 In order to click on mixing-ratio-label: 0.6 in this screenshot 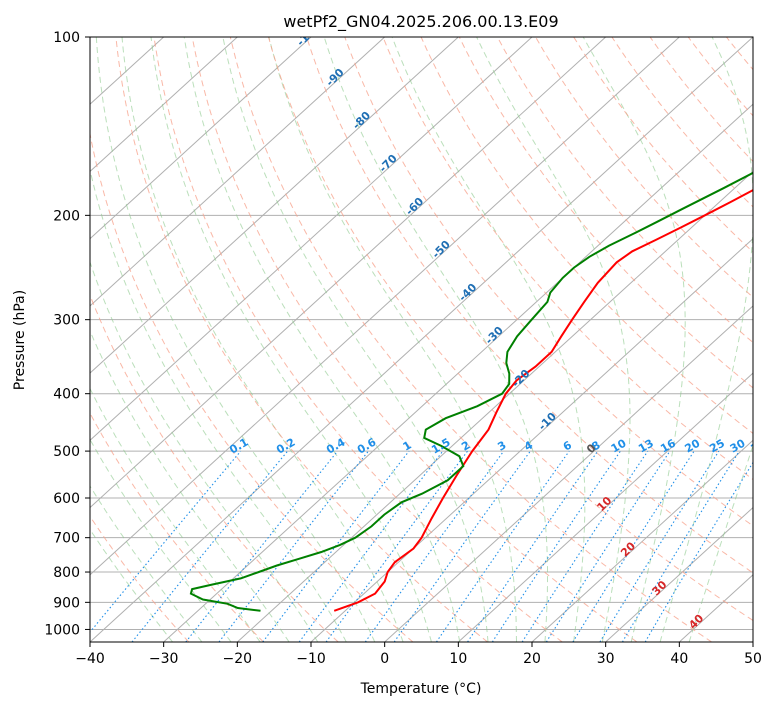, I will do `click(367, 445)`.